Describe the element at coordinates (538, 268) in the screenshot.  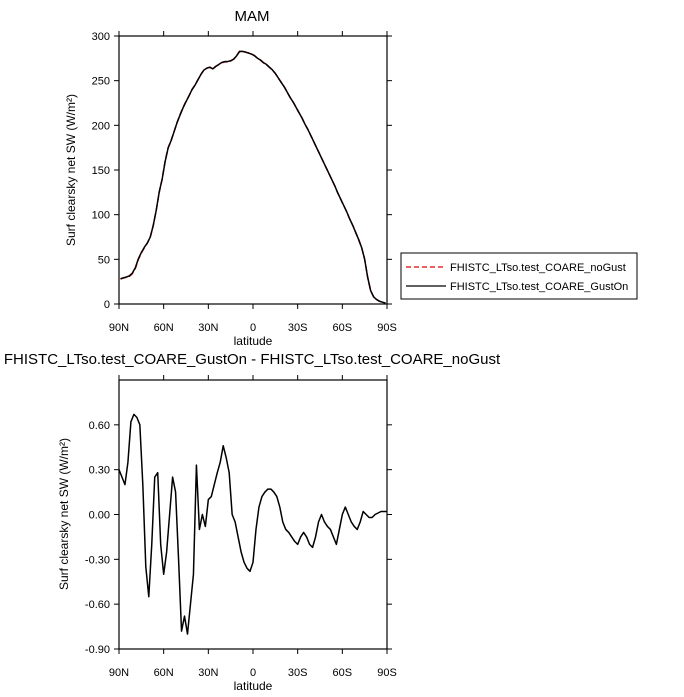
I see `legend-label-nogust: FHISTC_LTso.test_COARE_noGust` at that location.